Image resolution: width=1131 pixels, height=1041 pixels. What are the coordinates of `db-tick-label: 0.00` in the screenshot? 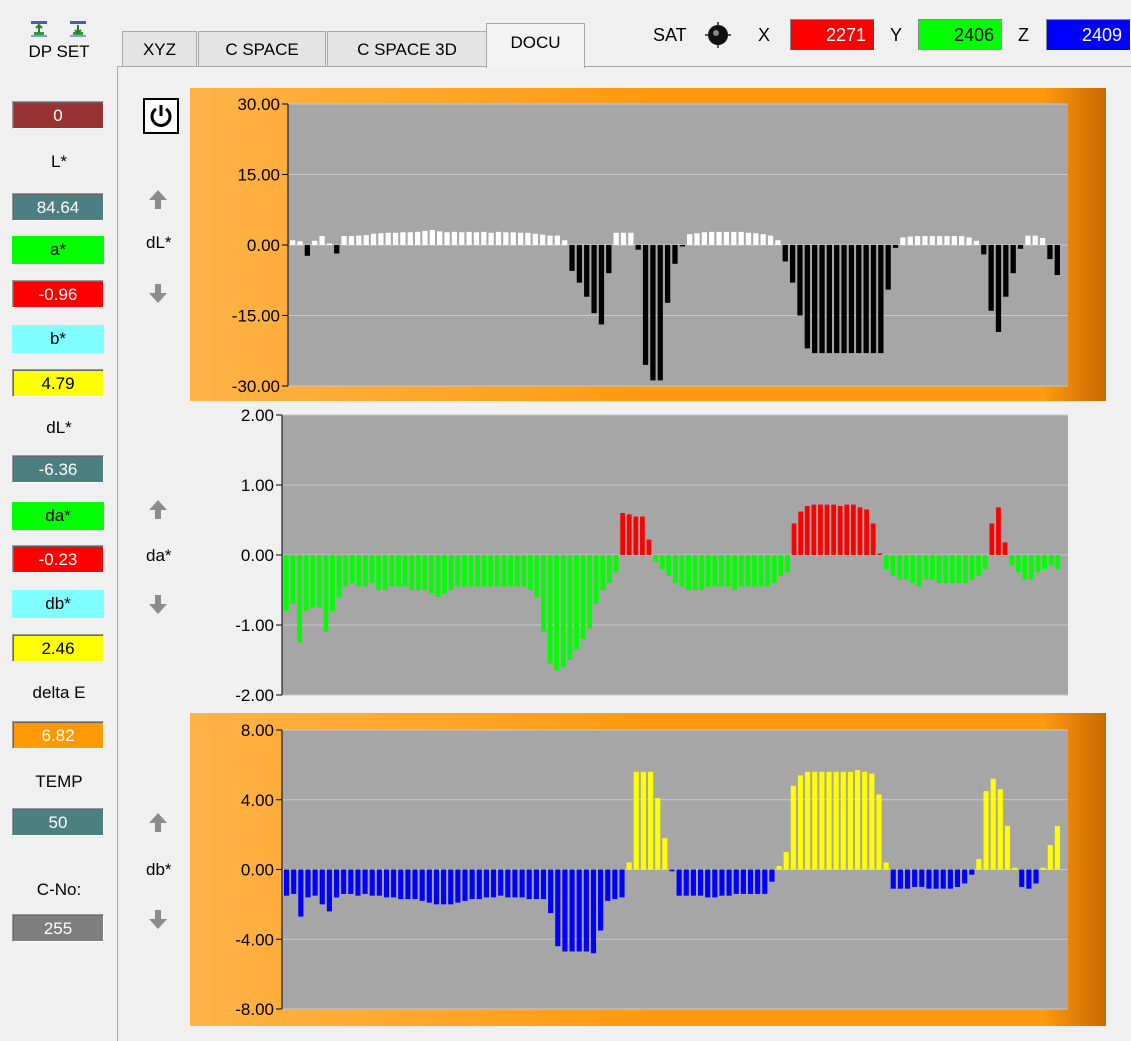 It's located at (257, 870).